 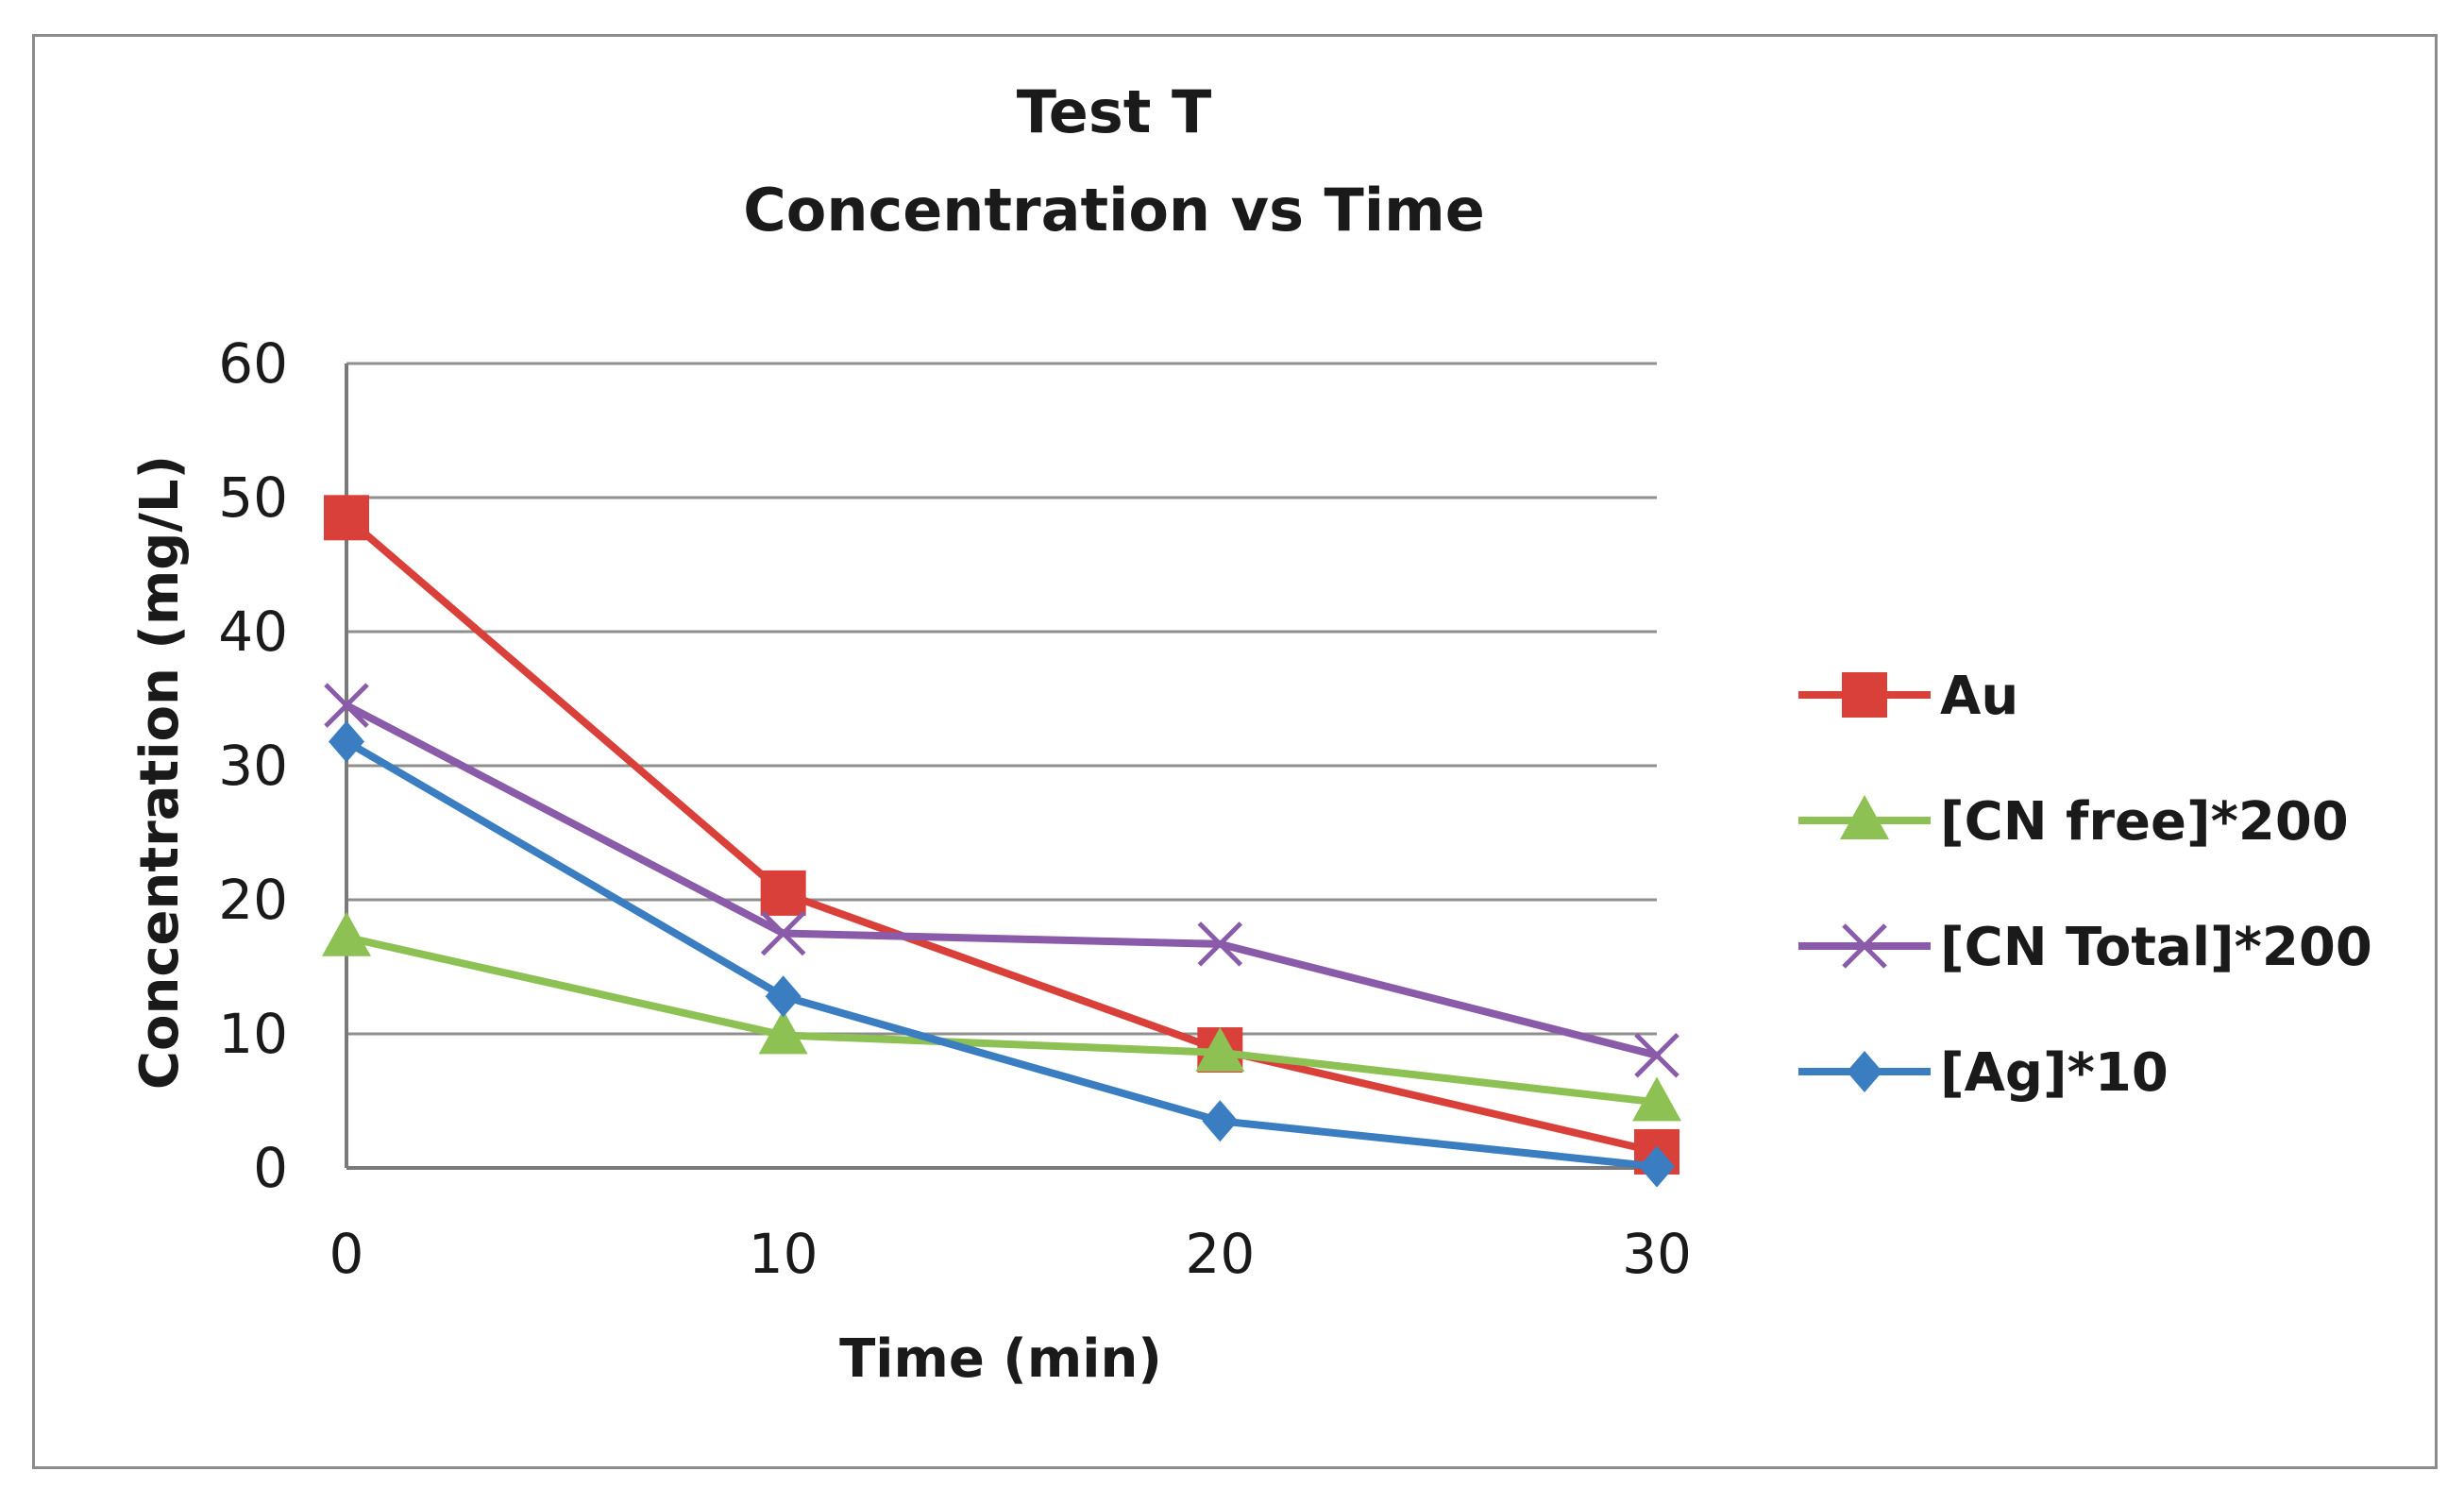 What do you see at coordinates (1908, 696) in the screenshot?
I see `legend-entry-0: Au` at bounding box center [1908, 696].